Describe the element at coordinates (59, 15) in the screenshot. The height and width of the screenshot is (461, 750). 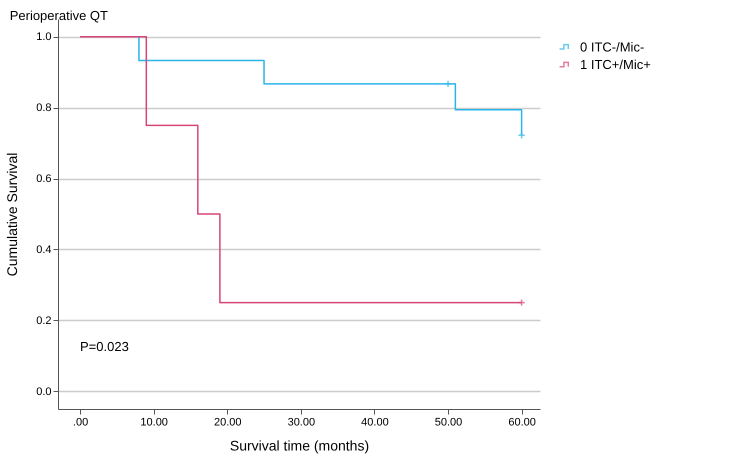
I see `chart-title: Perioperative QT` at that location.